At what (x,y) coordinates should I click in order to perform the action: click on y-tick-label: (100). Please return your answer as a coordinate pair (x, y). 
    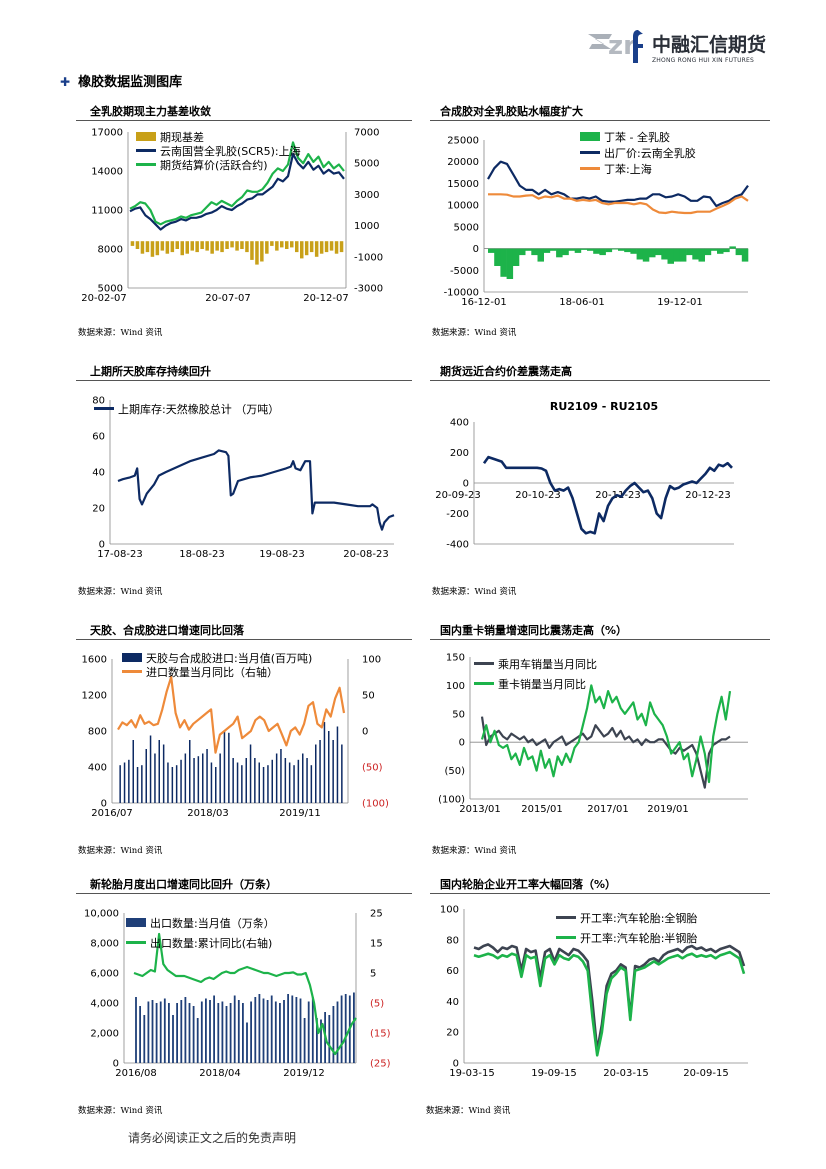
    Looking at the image, I should click on (451, 800).